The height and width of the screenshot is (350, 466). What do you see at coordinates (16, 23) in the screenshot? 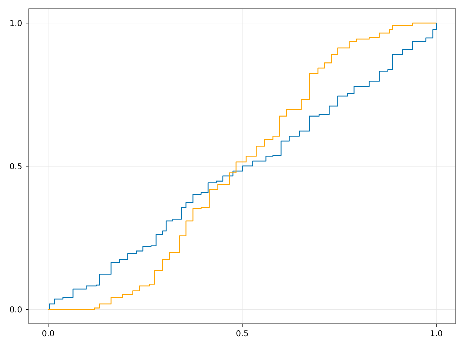
I see `y-tick-label: 1.0` at bounding box center [16, 23].